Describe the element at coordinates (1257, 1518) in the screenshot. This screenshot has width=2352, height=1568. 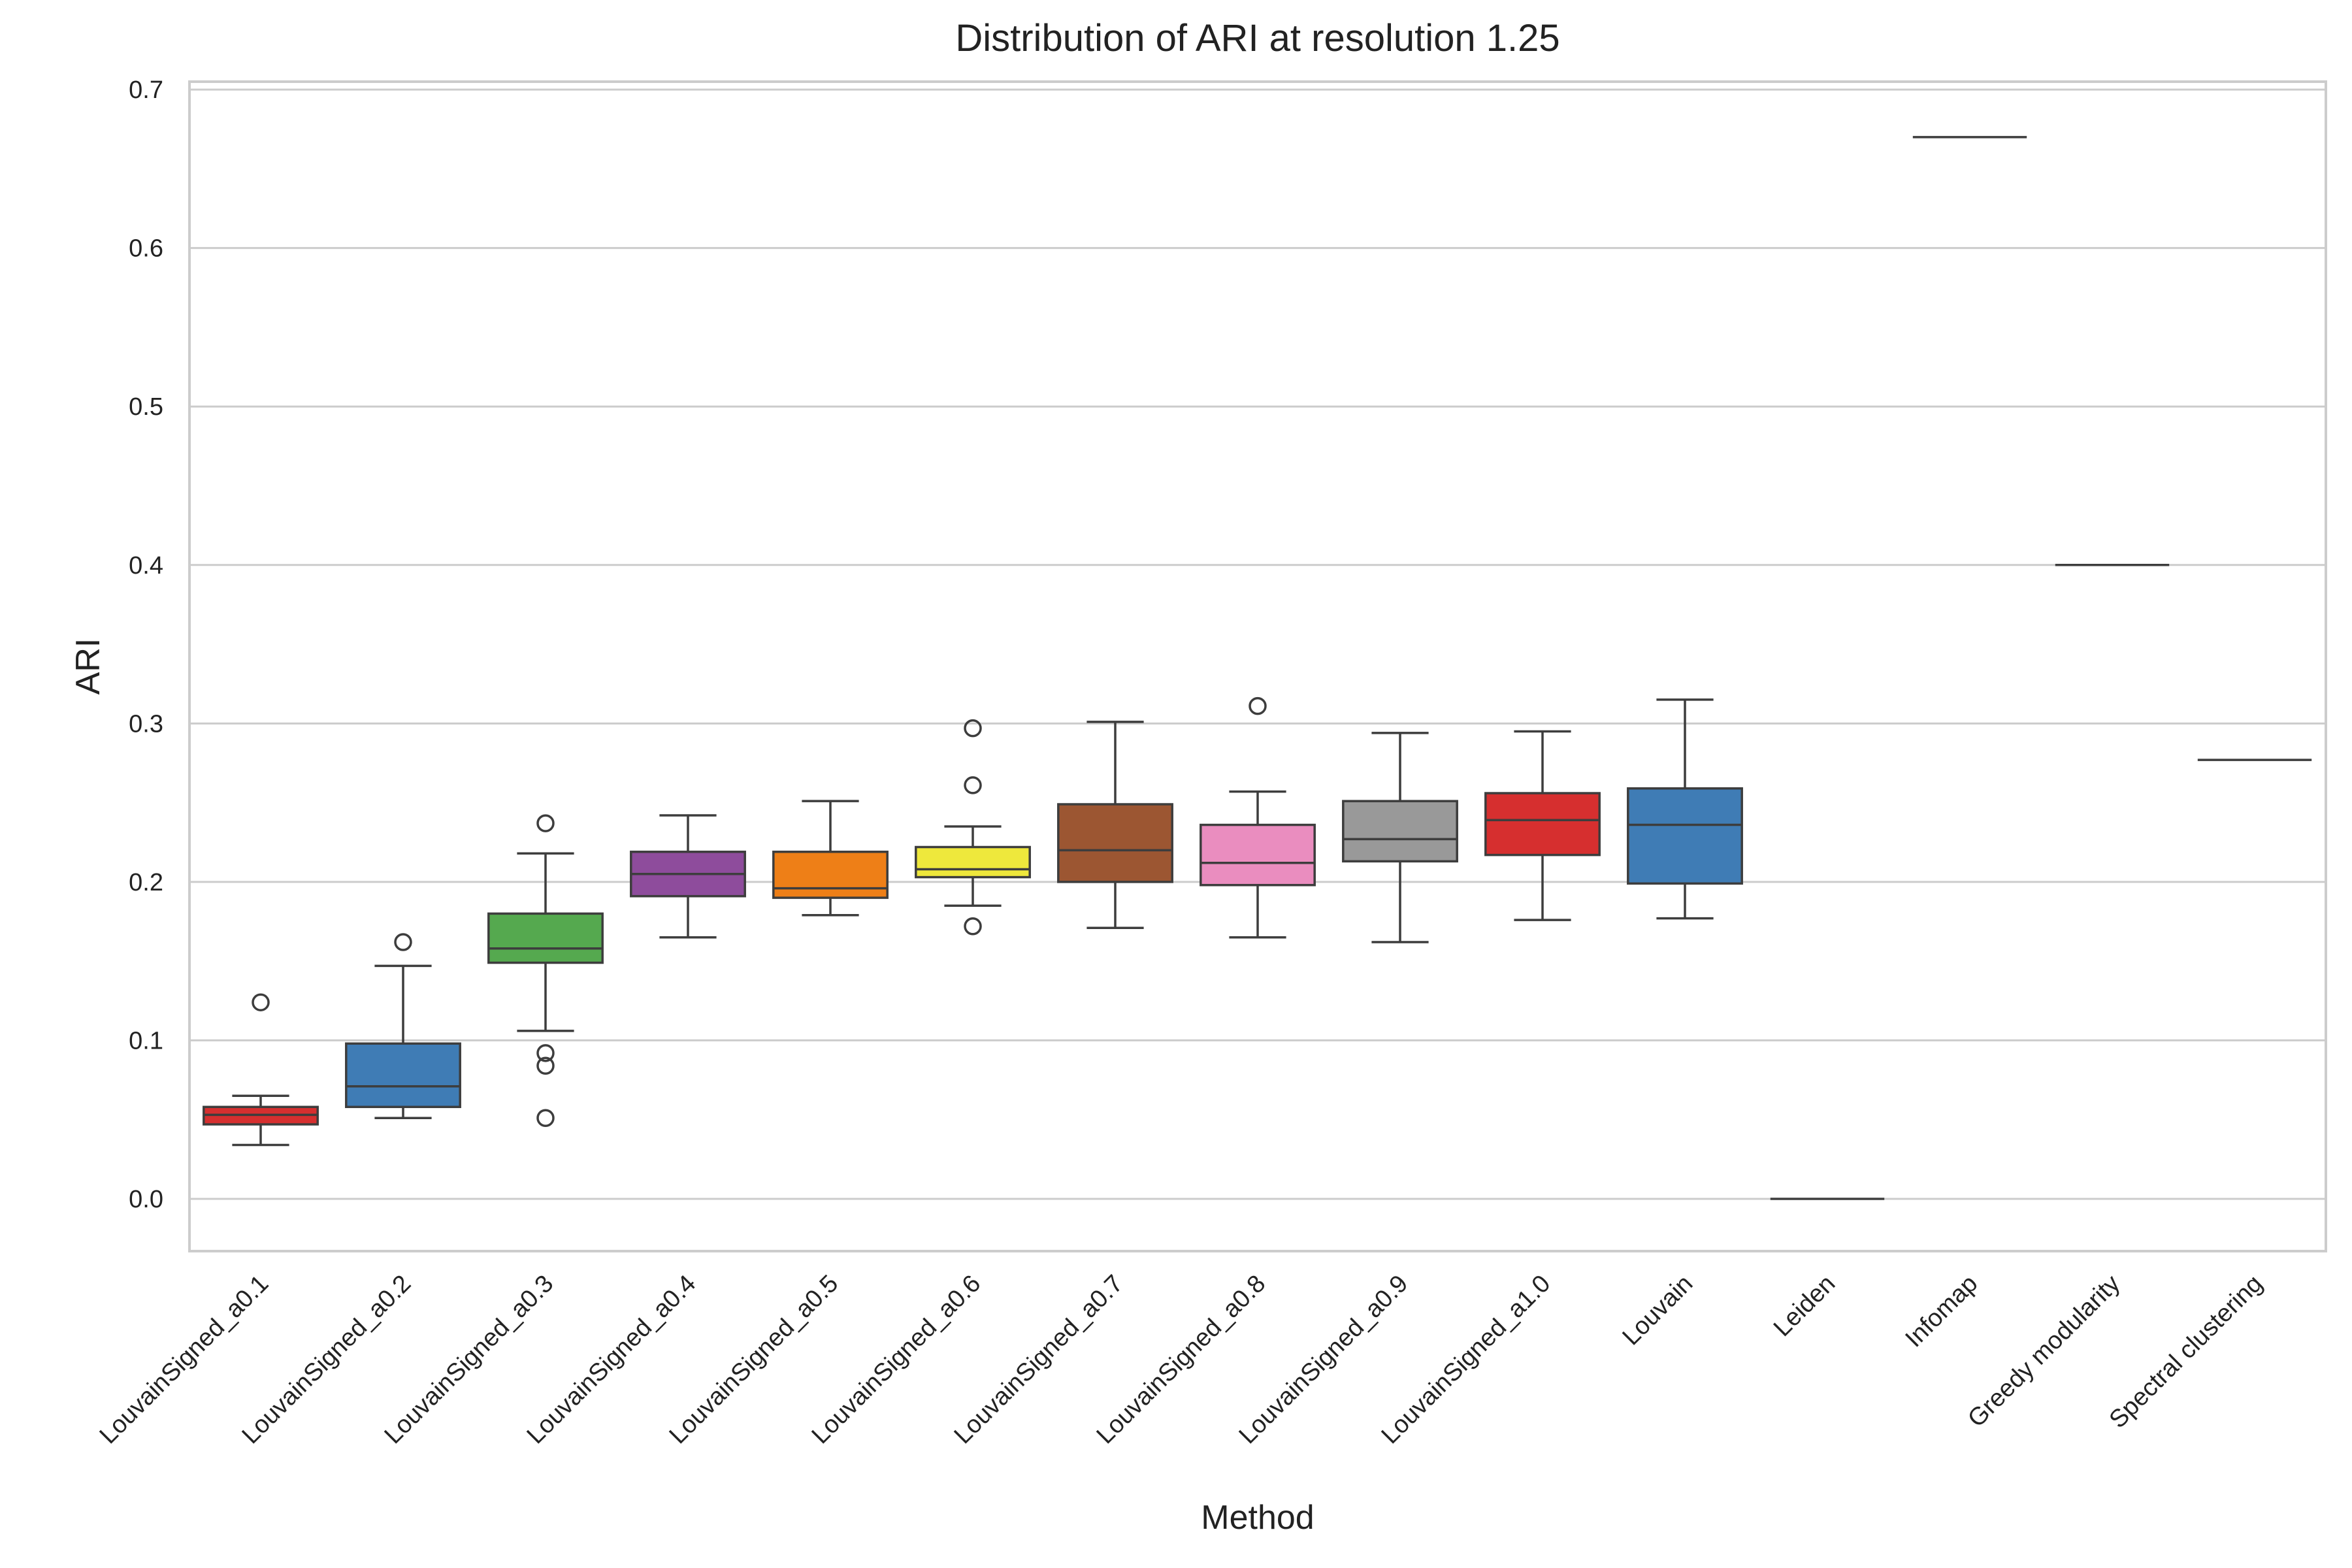
I see `x-axis-label: Method` at that location.